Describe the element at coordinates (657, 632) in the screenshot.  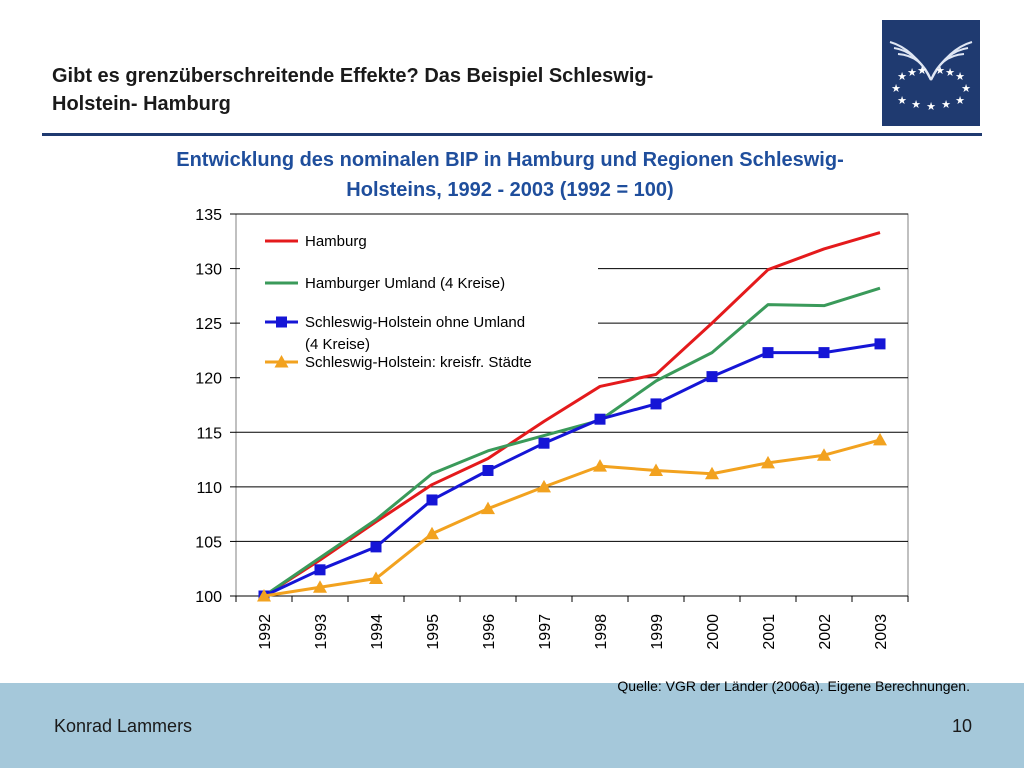
I see `x-tick-label: 1999` at that location.